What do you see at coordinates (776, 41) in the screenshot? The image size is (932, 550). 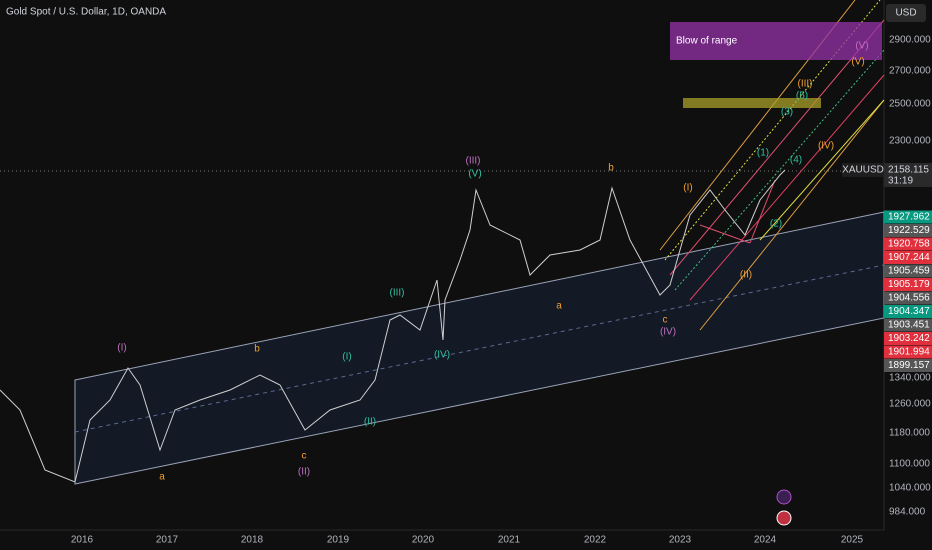 I see `annotation-box` at bounding box center [776, 41].